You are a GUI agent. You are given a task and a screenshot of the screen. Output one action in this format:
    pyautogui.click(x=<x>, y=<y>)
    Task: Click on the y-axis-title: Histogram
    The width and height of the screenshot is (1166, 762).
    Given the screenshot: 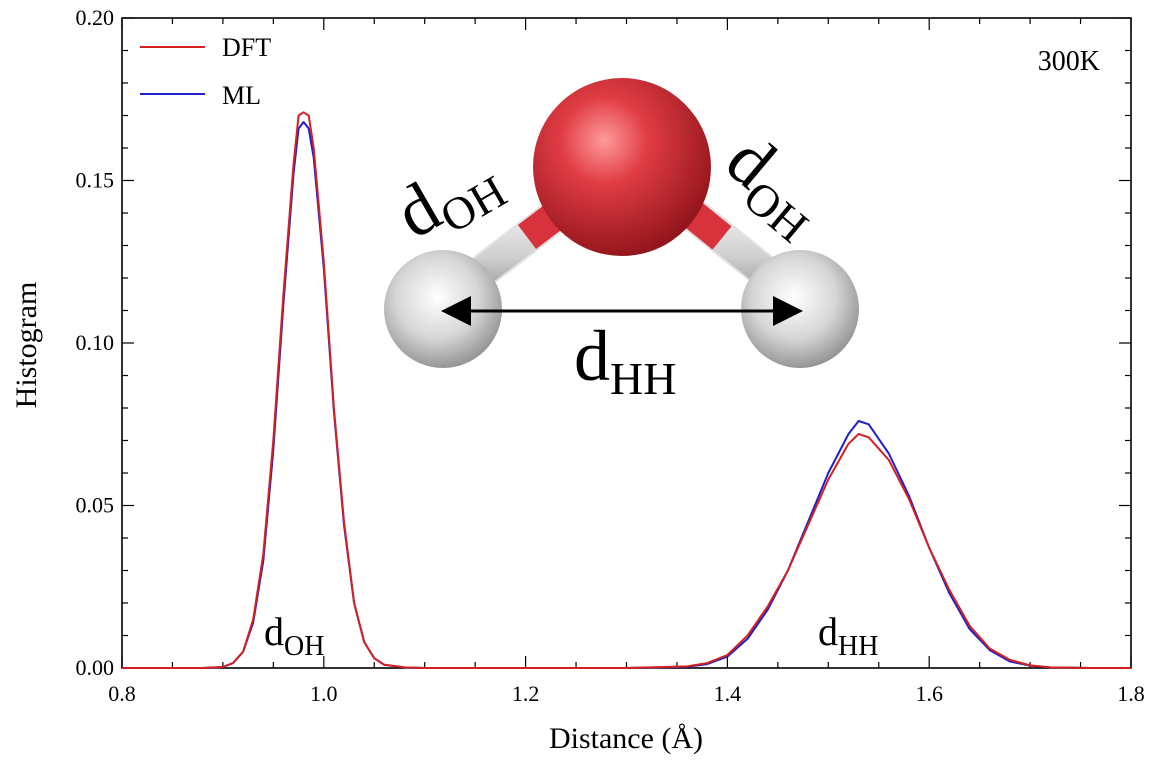 What is the action you would take?
    pyautogui.click(x=26, y=345)
    